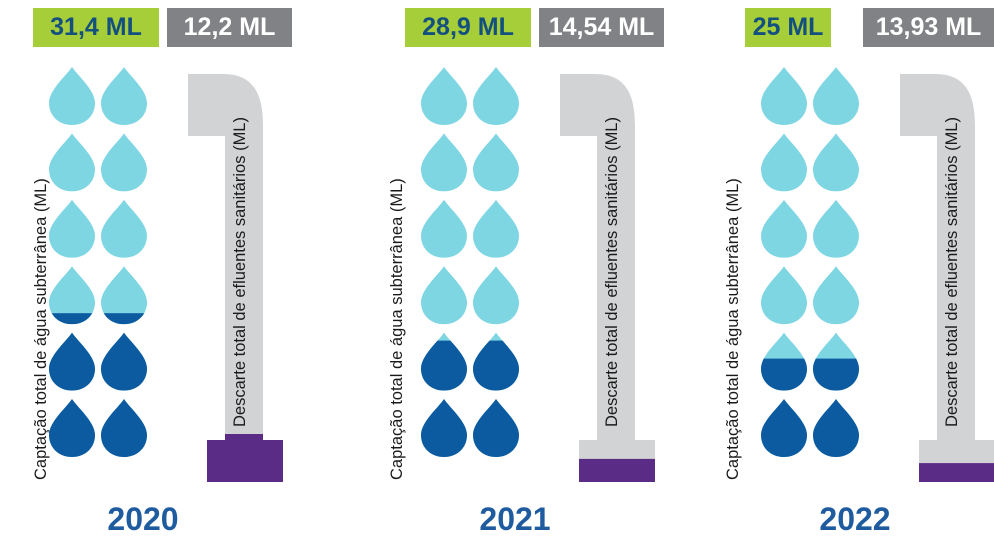 This screenshot has height=537, width=994. I want to click on year-label: 2022, so click(855, 519).